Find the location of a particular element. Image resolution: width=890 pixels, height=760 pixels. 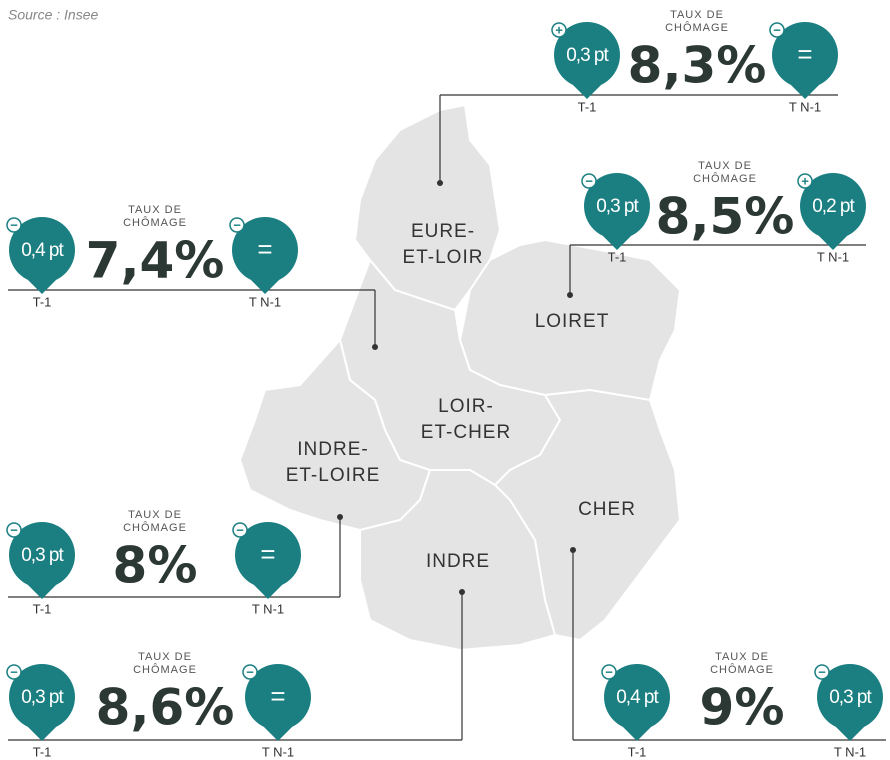

rate: 8,3% is located at coordinates (697, 66).